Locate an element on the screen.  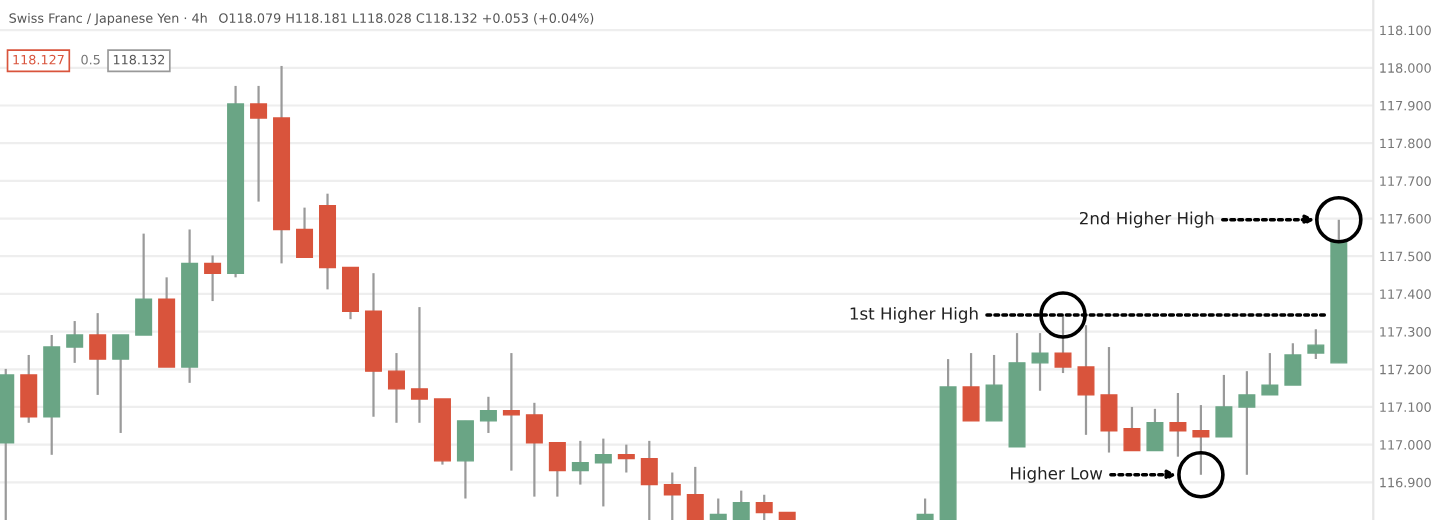
annotation: 2nd Higher High is located at coordinates (1146, 219).